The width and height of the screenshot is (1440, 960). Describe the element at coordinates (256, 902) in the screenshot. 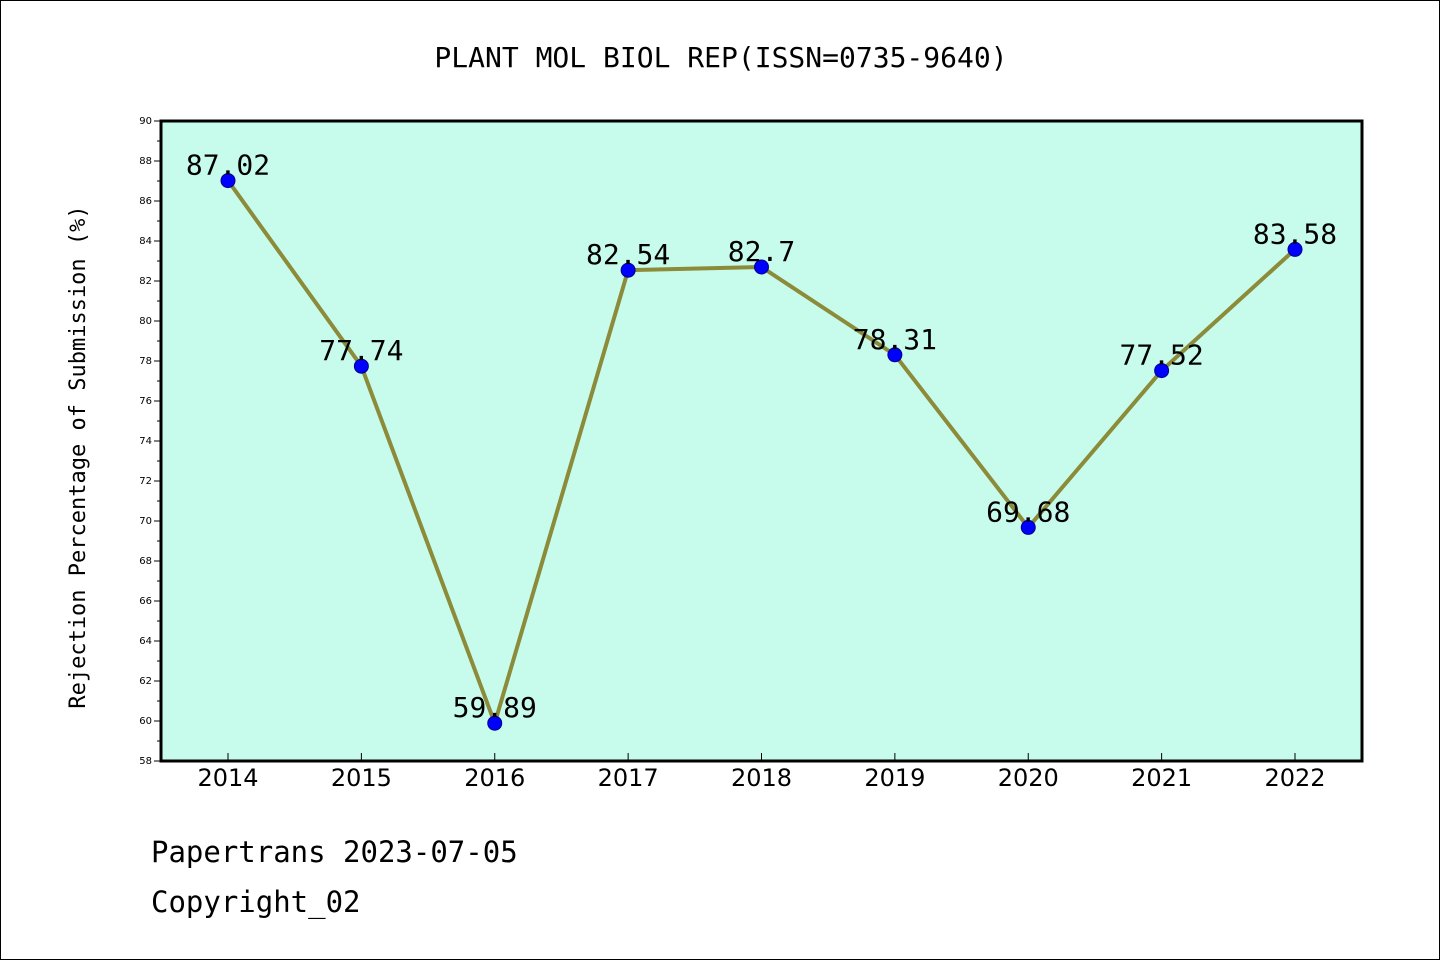

I see `footer-copyright: Copyright_02` at that location.